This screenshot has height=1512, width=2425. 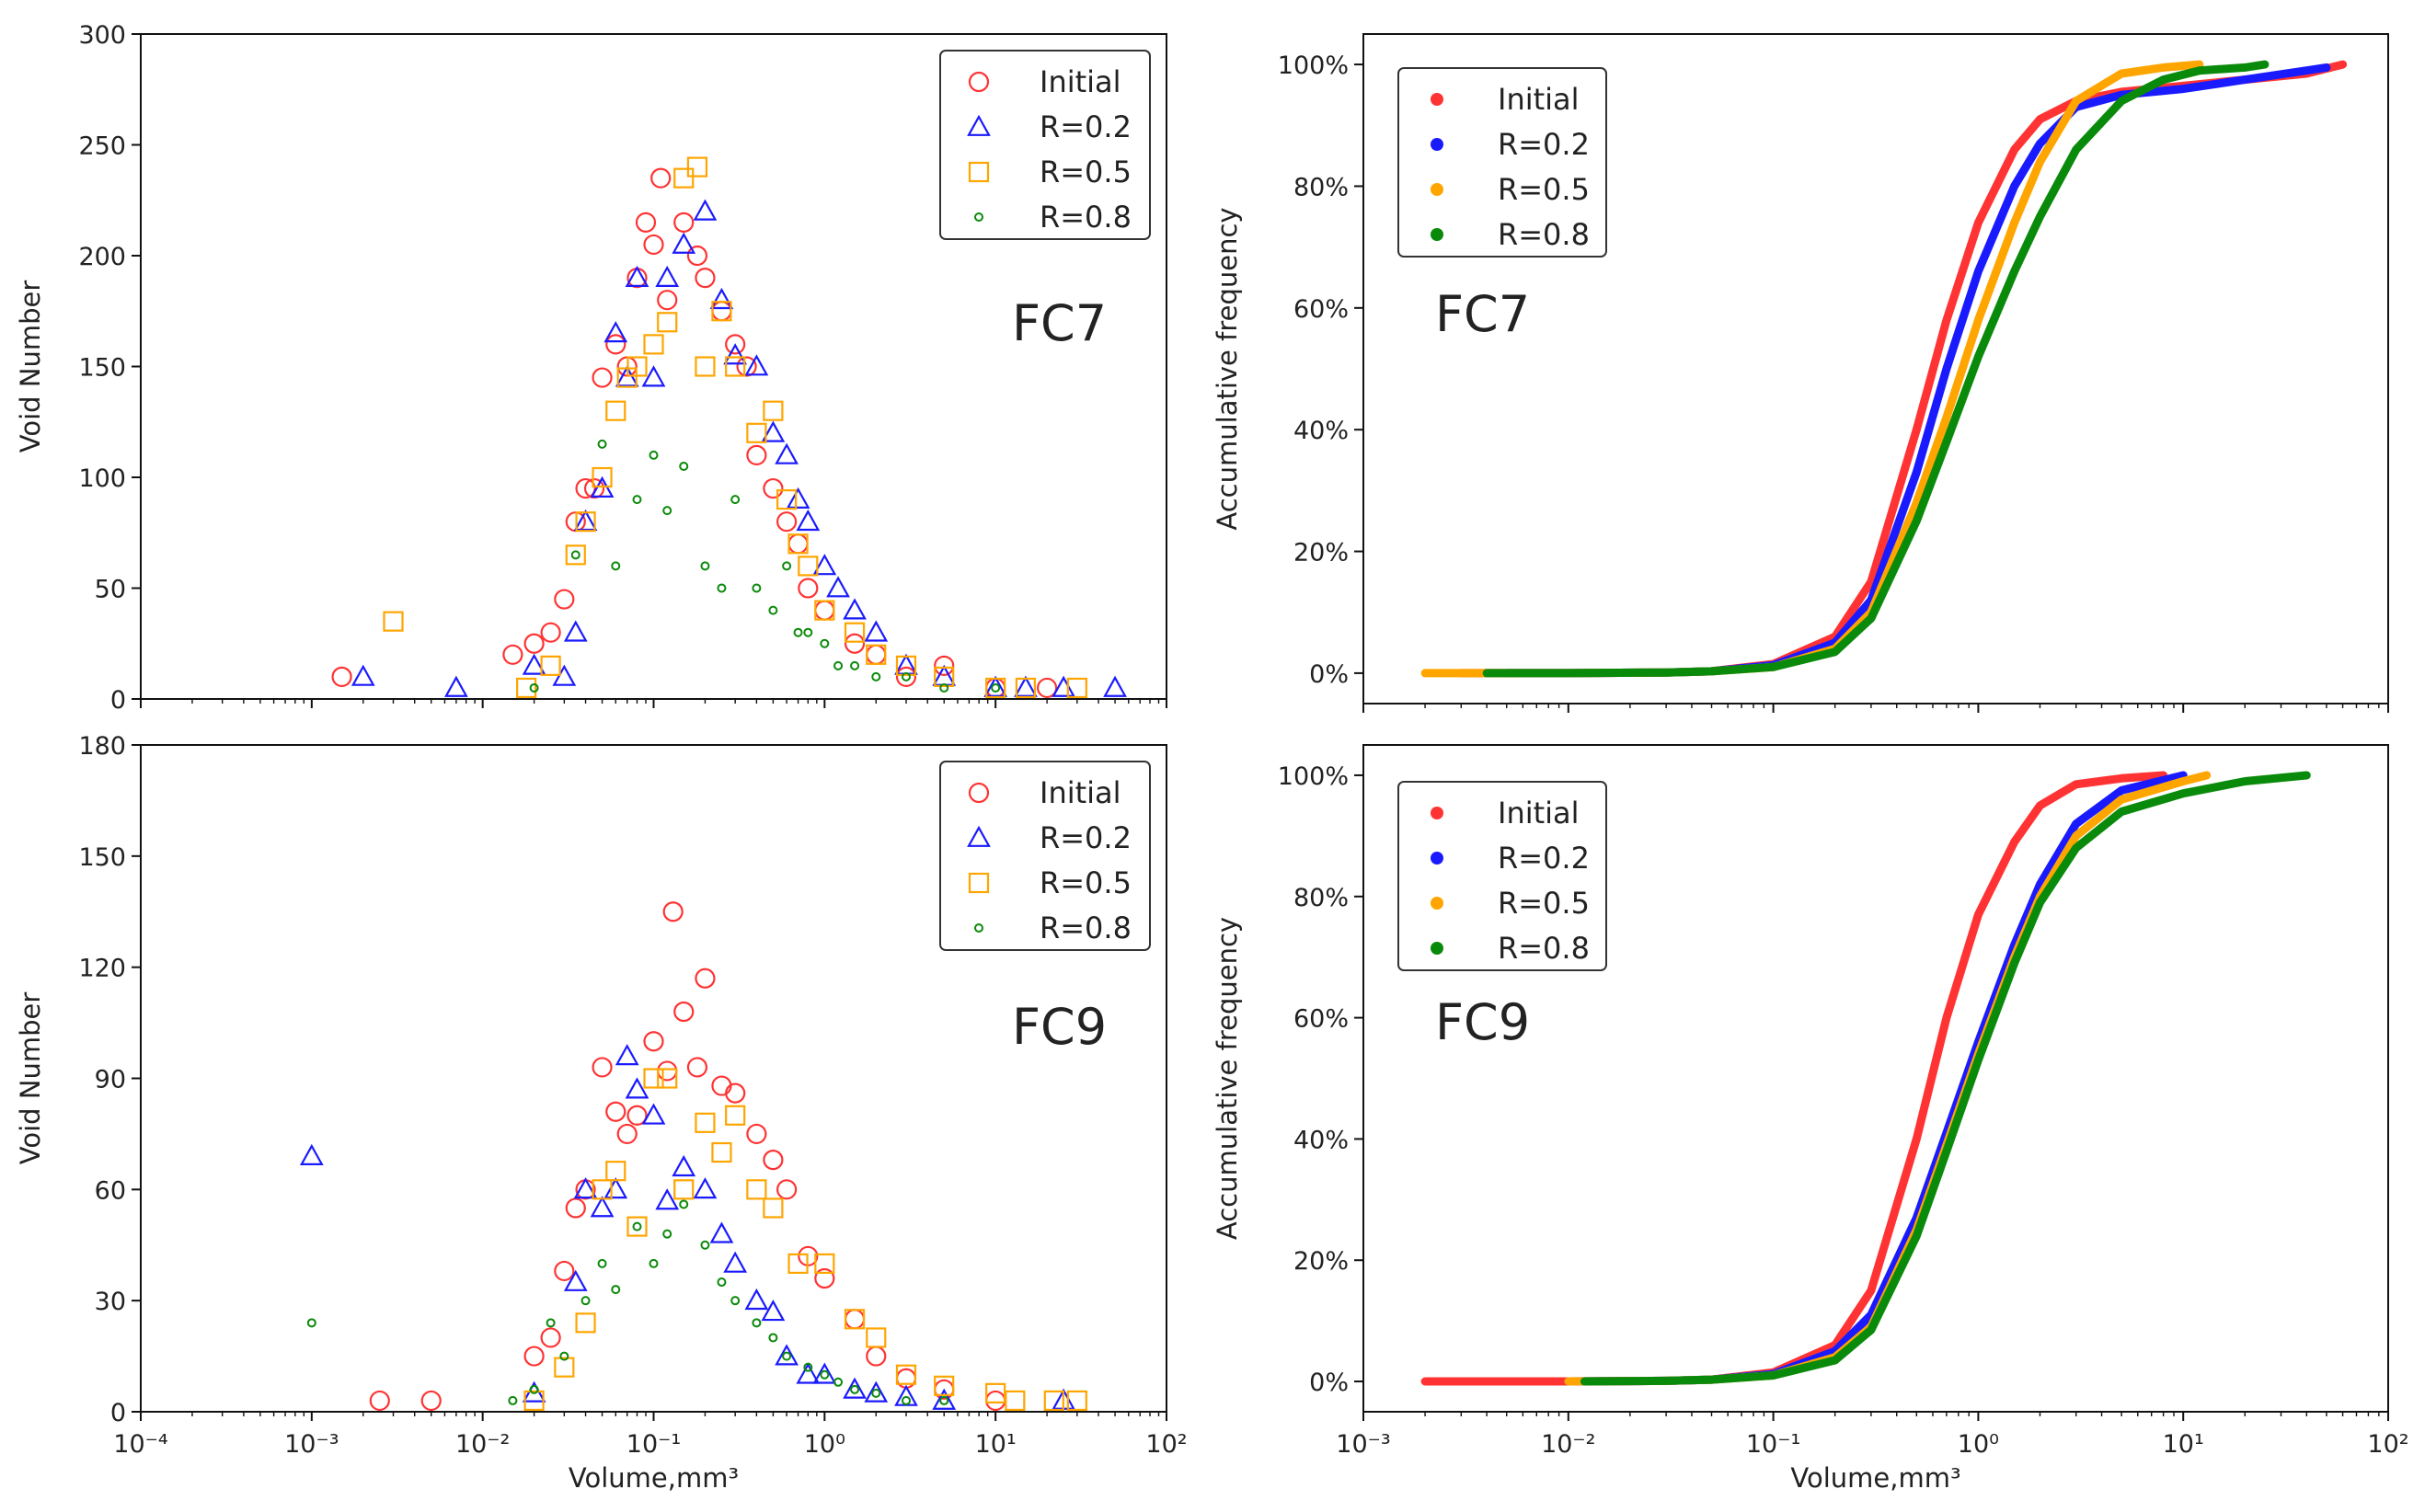 I want to click on y-tick-label: 60%, so click(x=1321, y=309).